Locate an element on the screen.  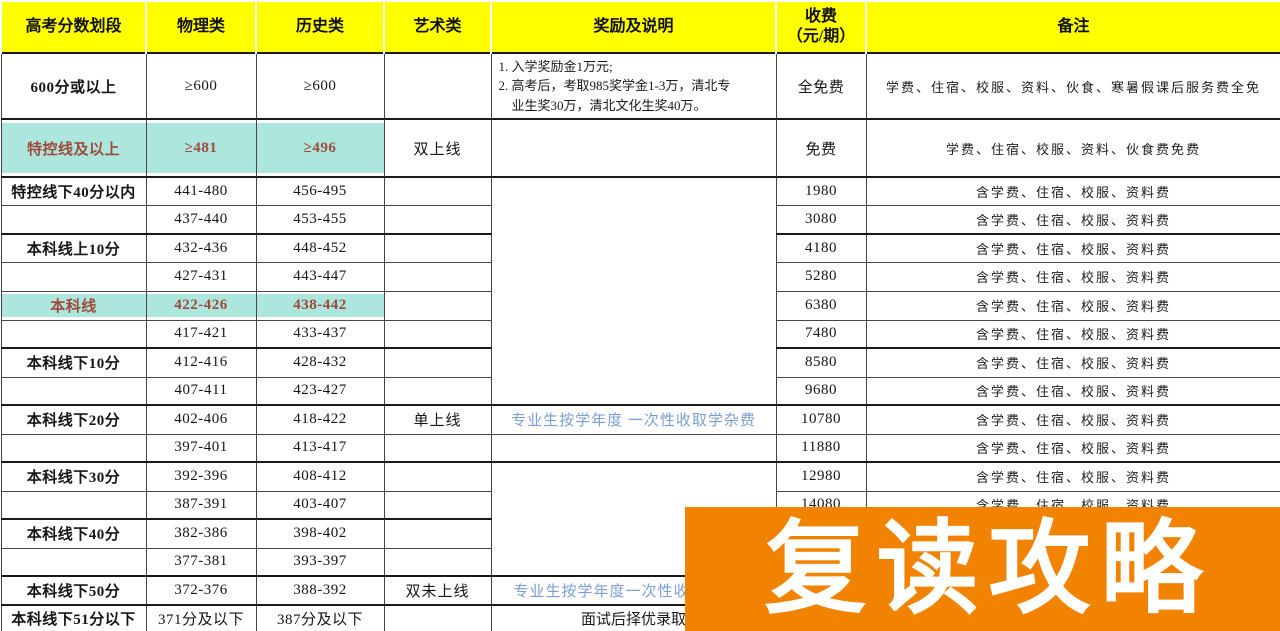
cell-history: 453-455 is located at coordinates (320, 219).